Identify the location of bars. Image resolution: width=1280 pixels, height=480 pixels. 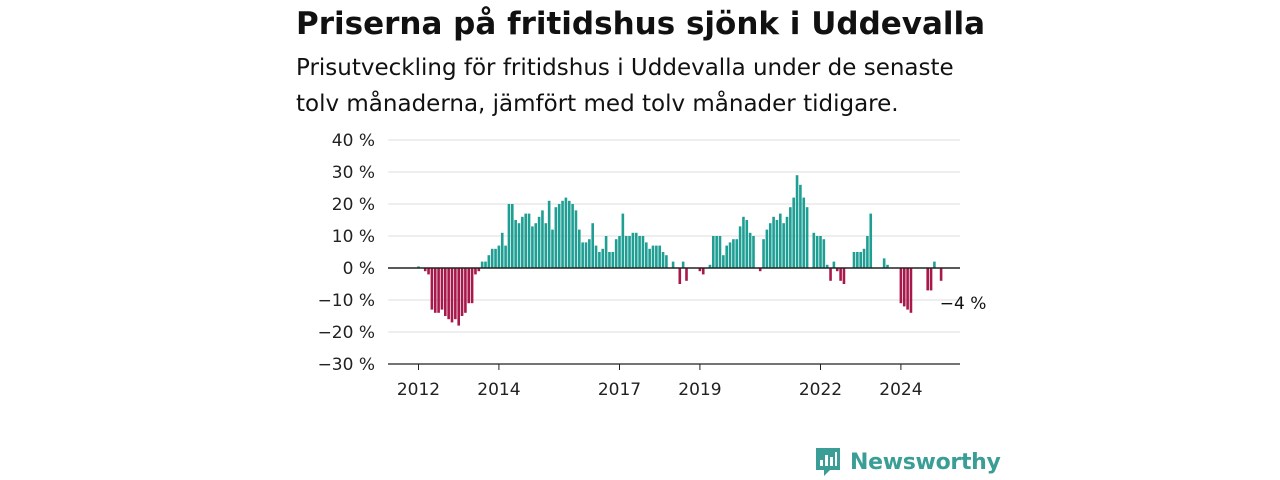
(680, 250).